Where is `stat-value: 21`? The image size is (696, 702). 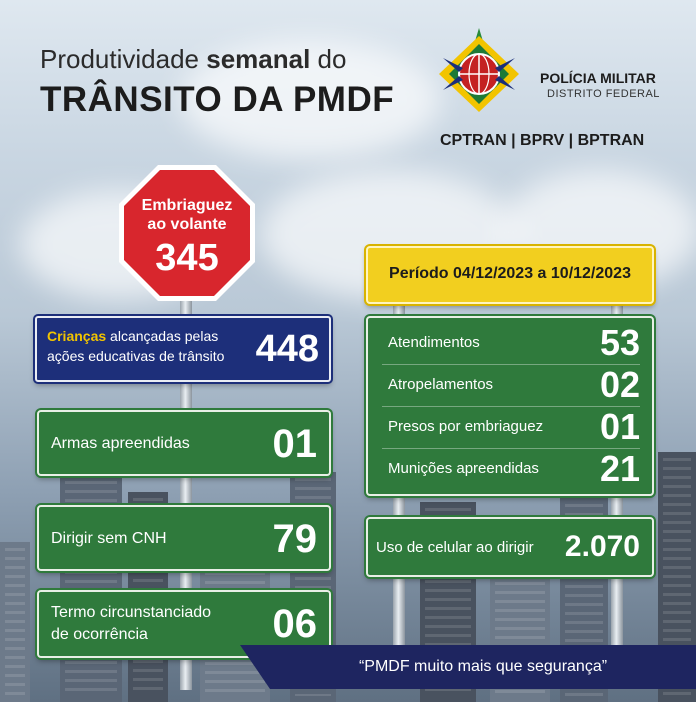
stat-value: 21 is located at coordinates (619, 468).